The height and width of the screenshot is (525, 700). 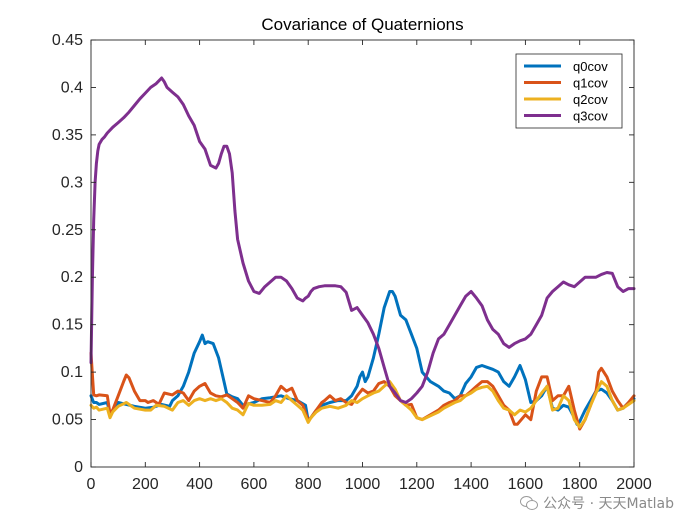 What do you see at coordinates (199, 484) in the screenshot?
I see `x-tick-label: 400` at bounding box center [199, 484].